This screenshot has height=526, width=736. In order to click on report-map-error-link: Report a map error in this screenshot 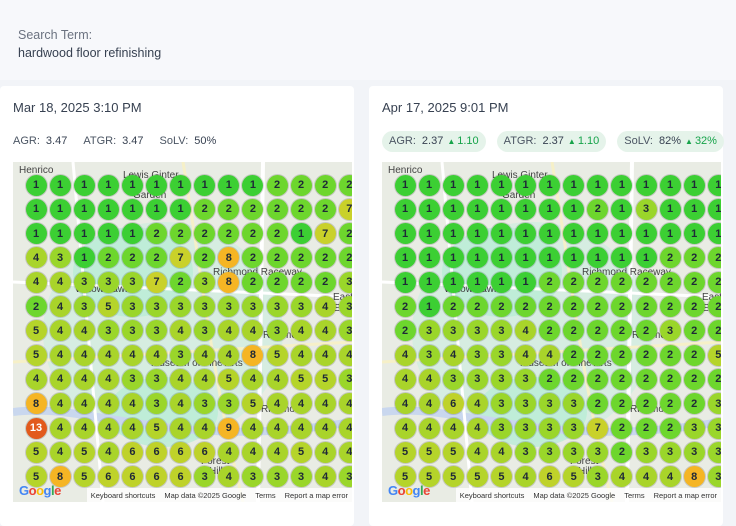, I will do `click(685, 495)`.